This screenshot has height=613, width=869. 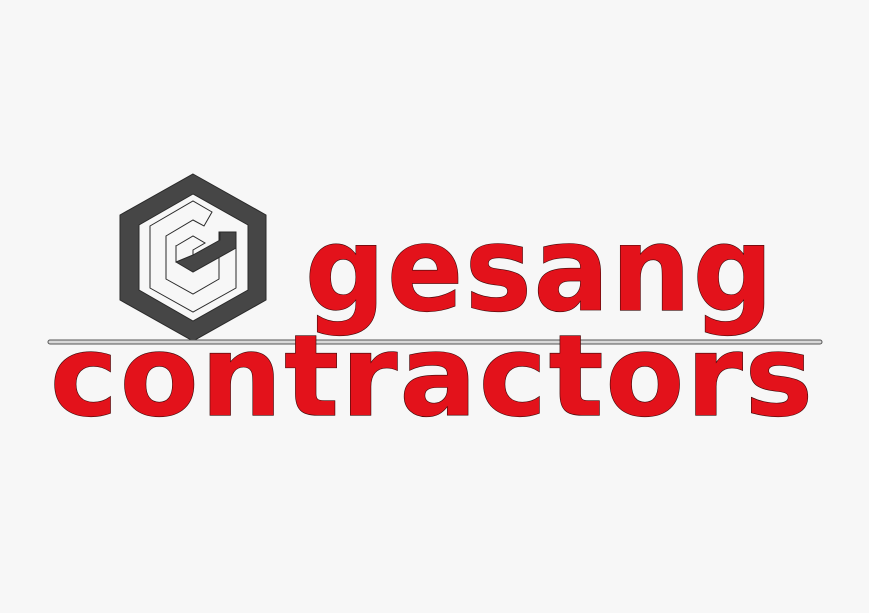 What do you see at coordinates (193, 257) in the screenshot?
I see `hexagon-g-icon` at bounding box center [193, 257].